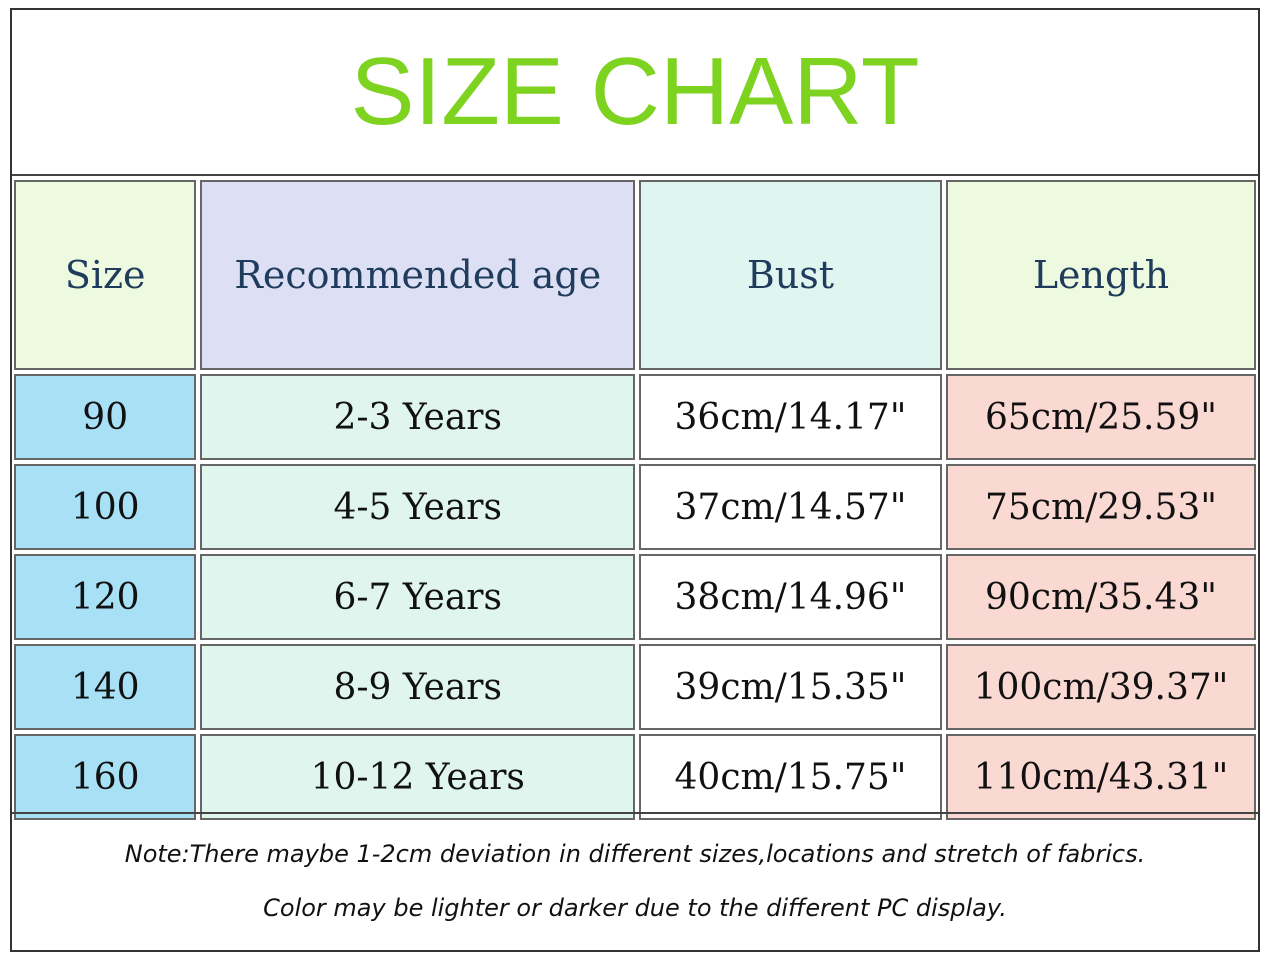 This screenshot has height=966, width=1270. What do you see at coordinates (790, 417) in the screenshot?
I see `table-cell: 36cm/14.17"` at bounding box center [790, 417].